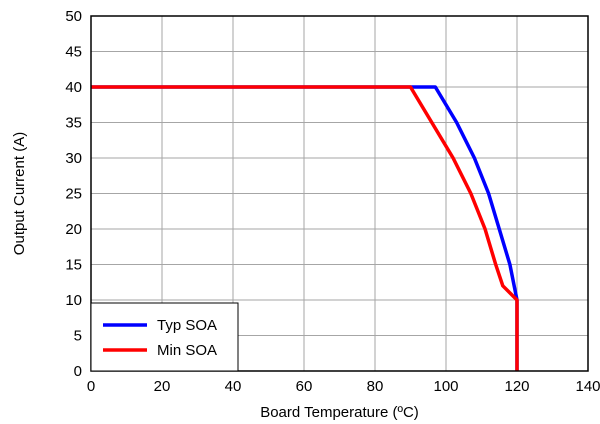  What do you see at coordinates (73, 229) in the screenshot?
I see `y-tick-label: 20` at bounding box center [73, 229].